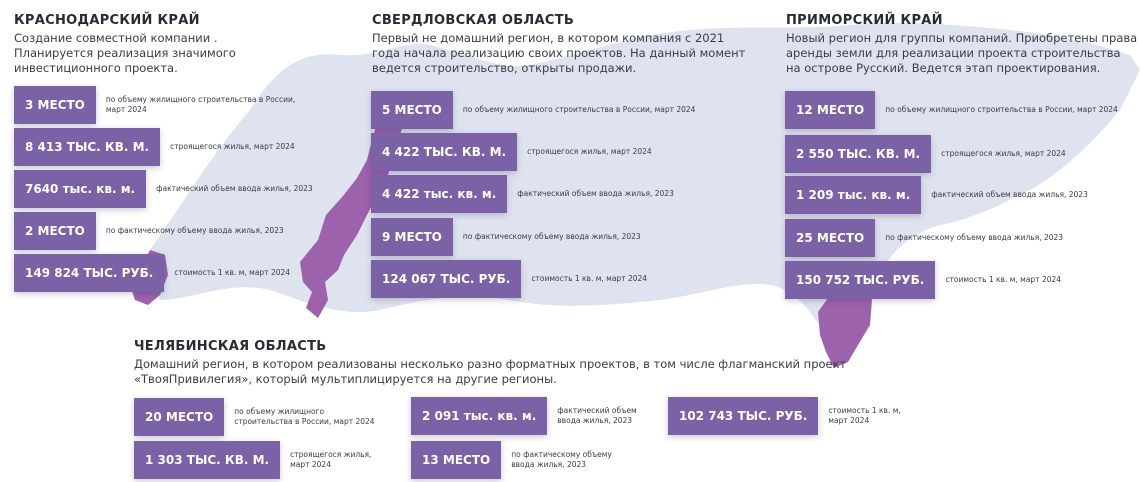 The image size is (1141, 482). What do you see at coordinates (412, 237) in the screenshot?
I see `stat-badge: 9 МЕСТО` at bounding box center [412, 237].